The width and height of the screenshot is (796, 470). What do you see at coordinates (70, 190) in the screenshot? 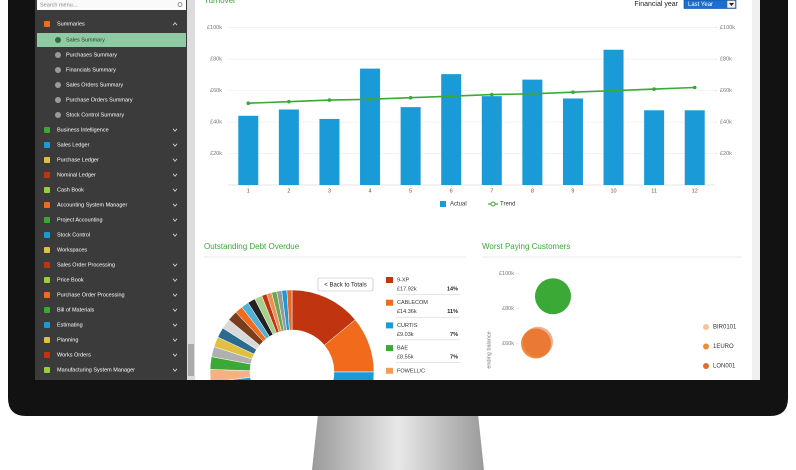
I see `menu-item-label: Cash Book` at bounding box center [70, 190].